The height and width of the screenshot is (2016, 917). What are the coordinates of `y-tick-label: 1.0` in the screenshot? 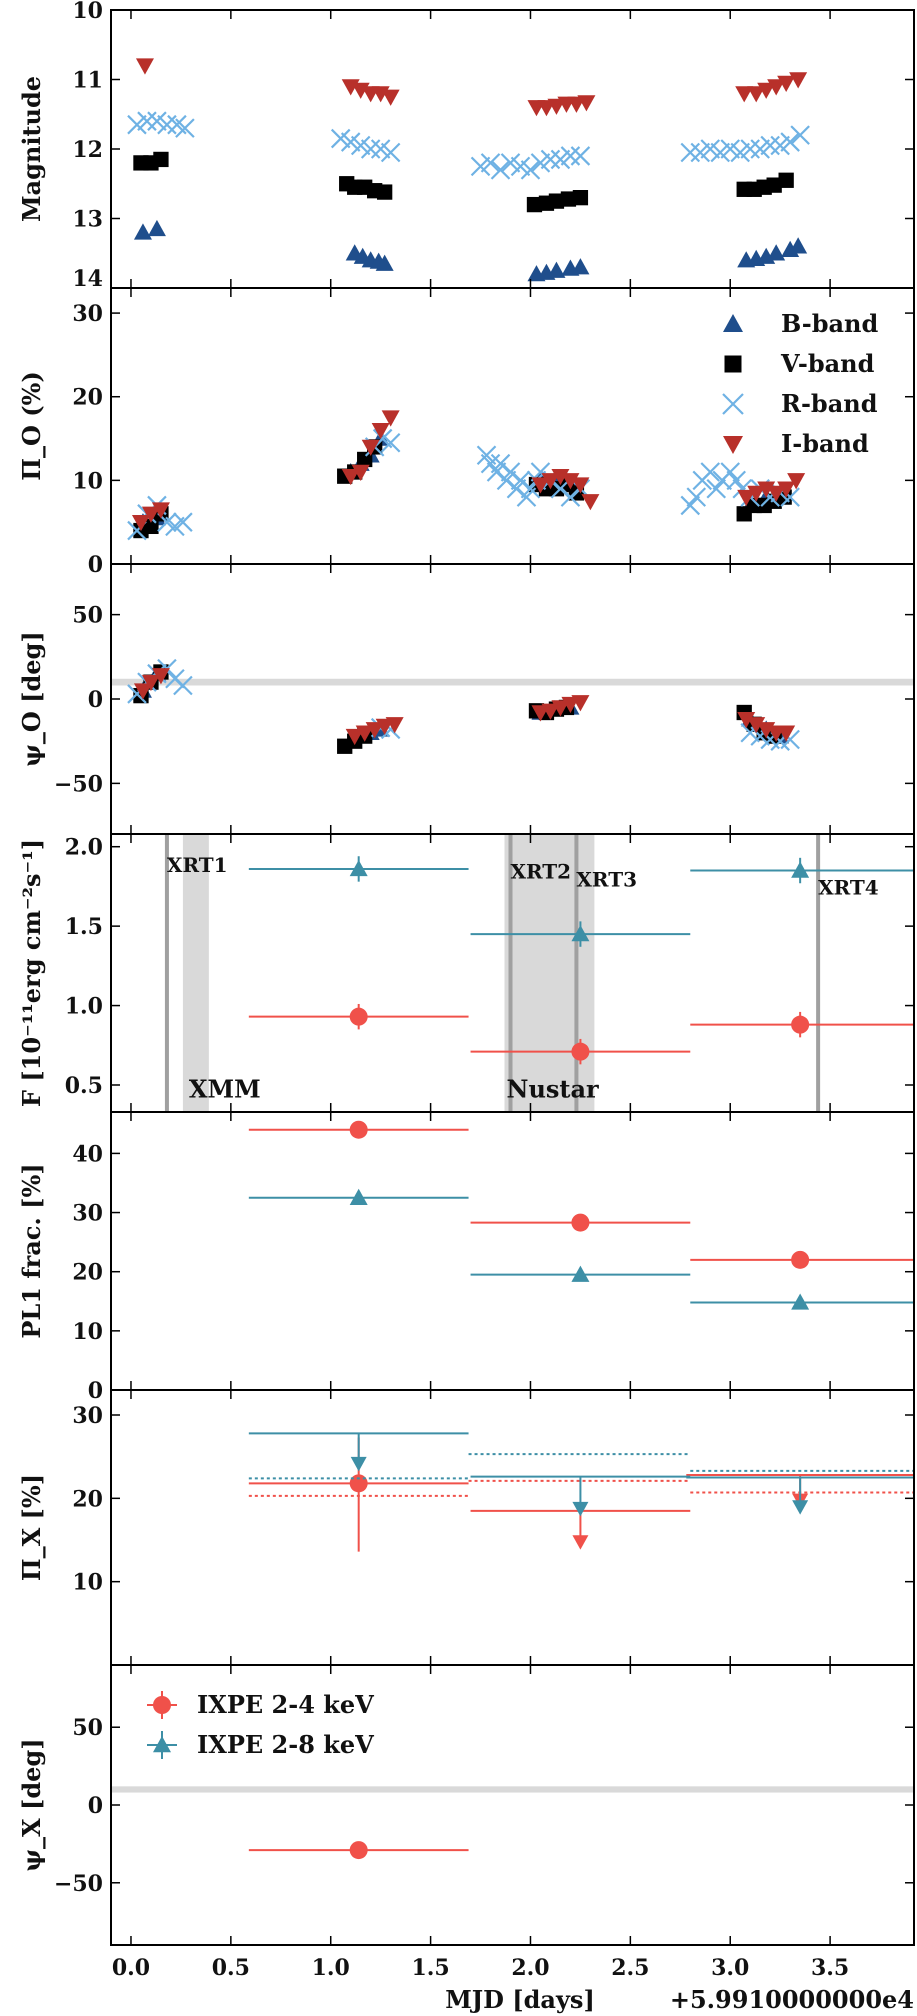 It's located at (84, 1007).